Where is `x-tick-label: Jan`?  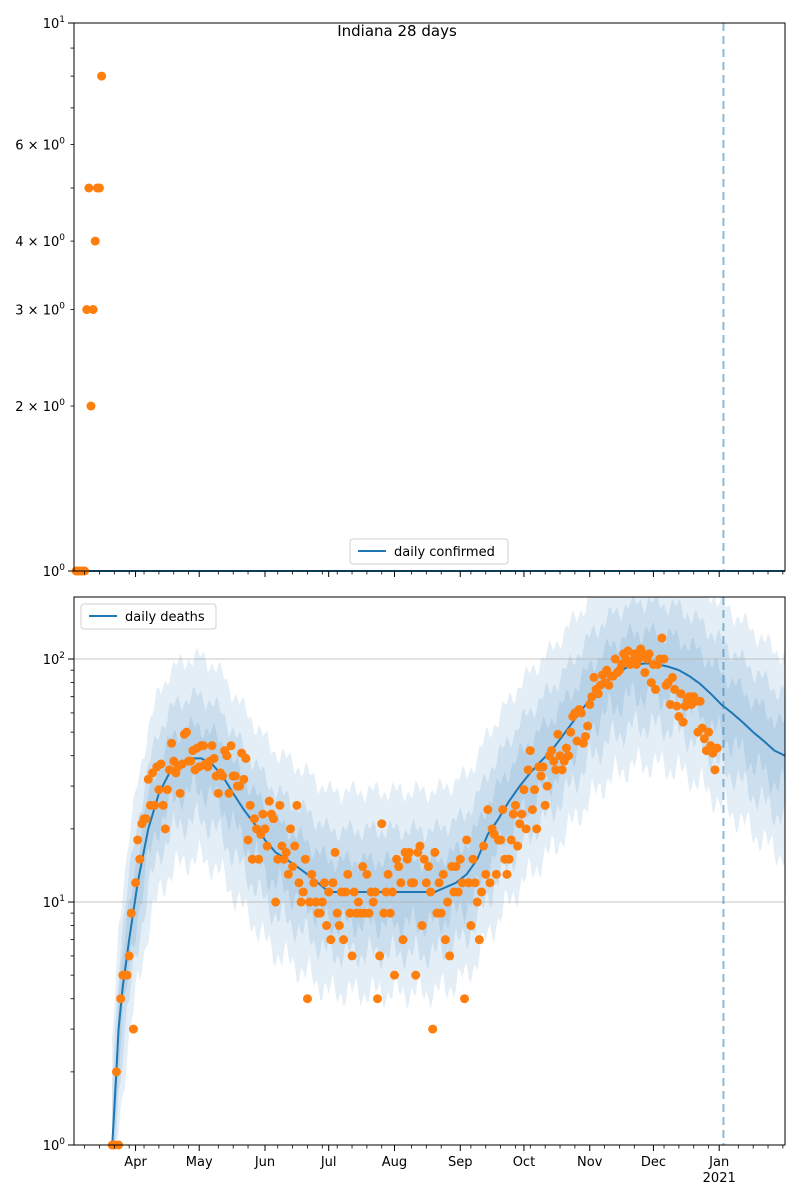
x-tick-label: Jan is located at coordinates (718, 1162).